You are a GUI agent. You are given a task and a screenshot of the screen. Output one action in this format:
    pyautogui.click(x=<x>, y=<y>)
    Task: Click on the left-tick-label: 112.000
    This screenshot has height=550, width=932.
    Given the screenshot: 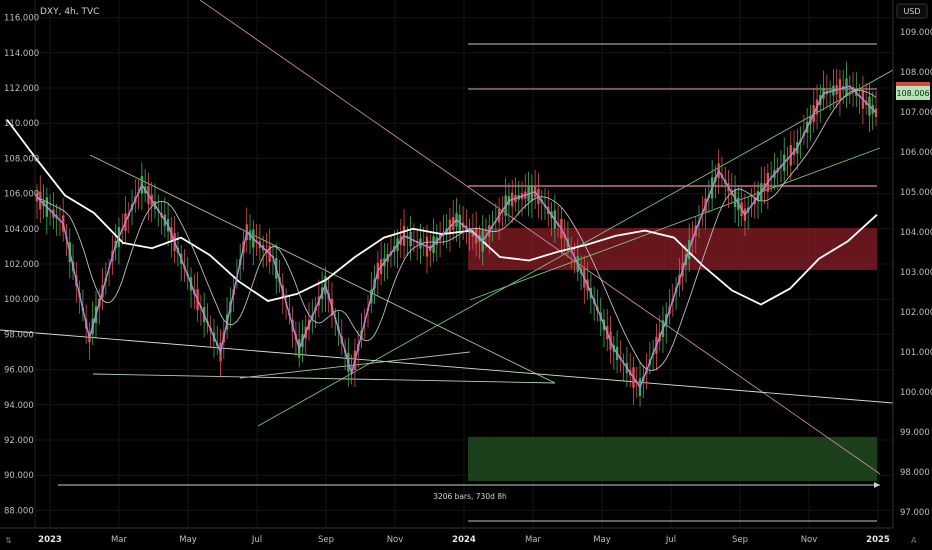 What is the action you would take?
    pyautogui.click(x=21, y=89)
    